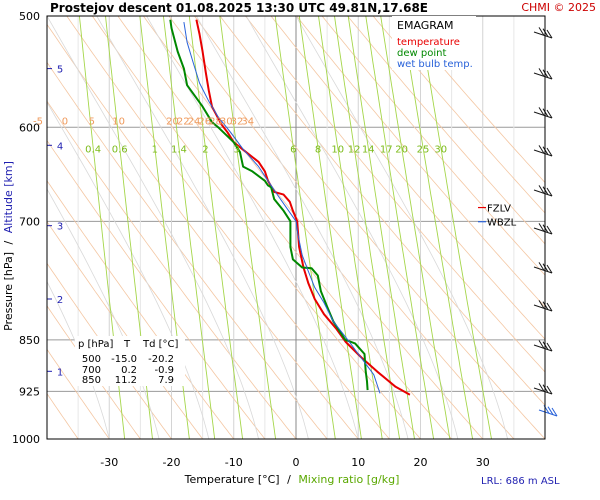  What do you see at coordinates (234, 462) in the screenshot?
I see `x-tick-label: -10` at bounding box center [234, 462].